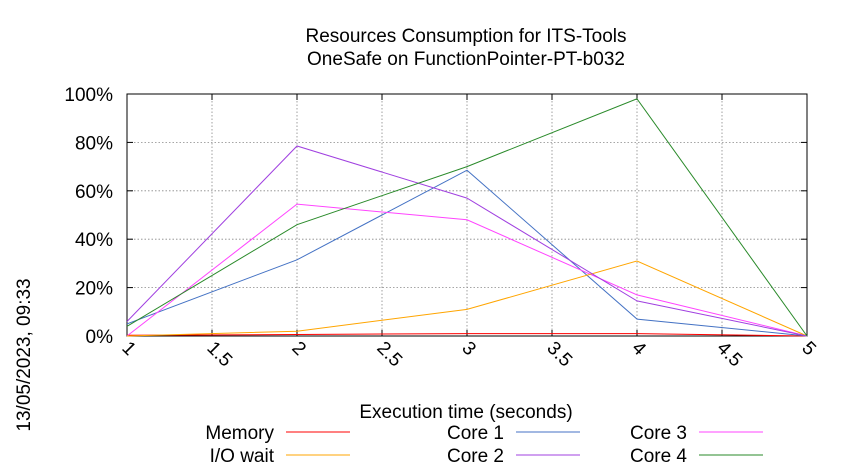  What do you see at coordinates (219, 355) in the screenshot?
I see `x-tick-label: 1.5` at bounding box center [219, 355].